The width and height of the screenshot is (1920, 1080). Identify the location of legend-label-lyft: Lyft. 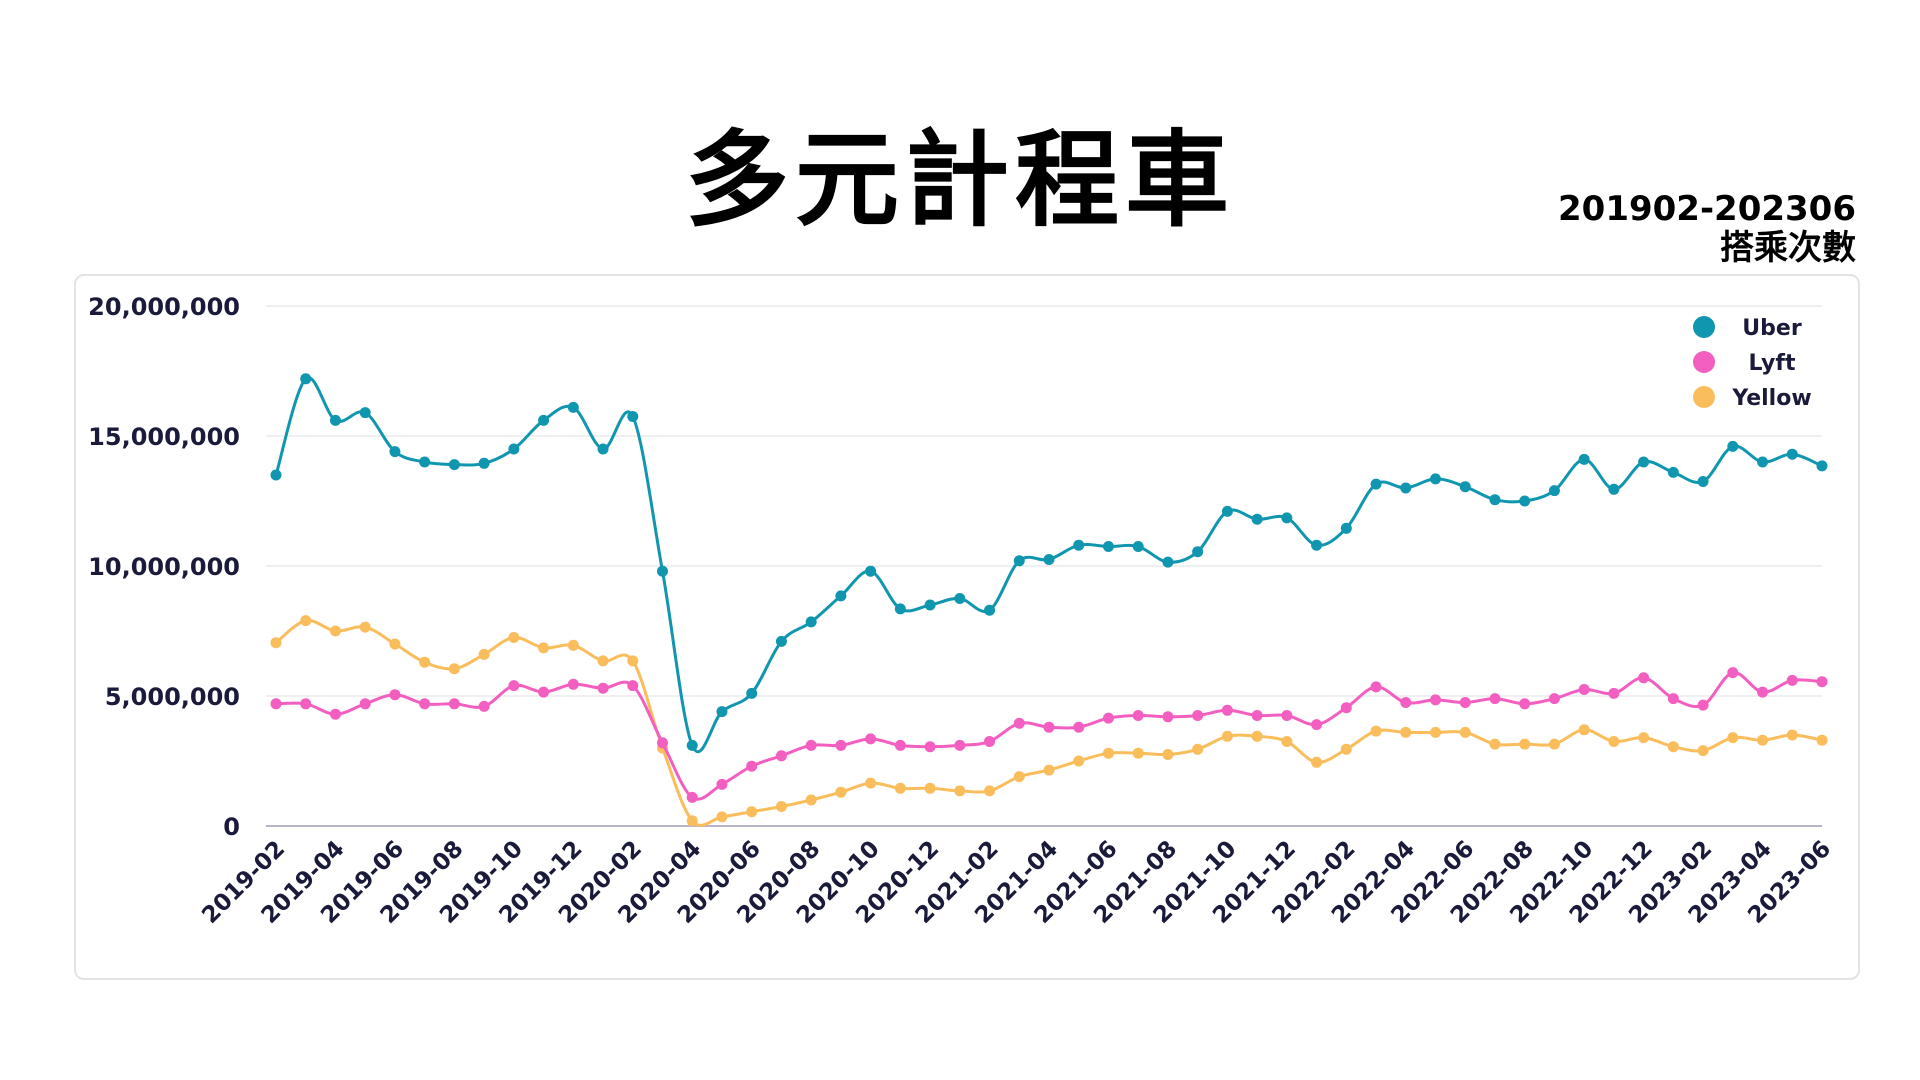
(1772, 363).